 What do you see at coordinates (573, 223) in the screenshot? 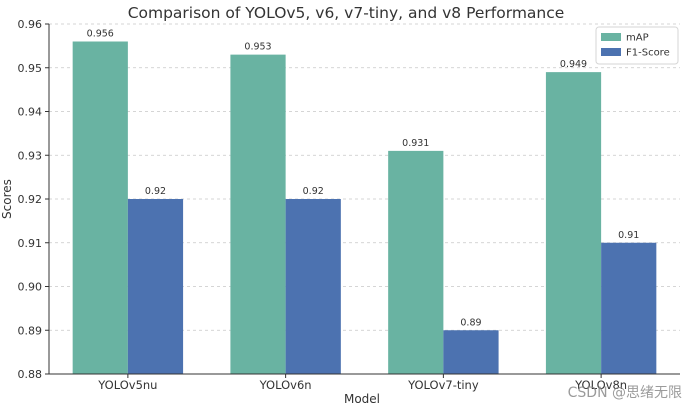
I see `bar-map-yolov8n` at bounding box center [573, 223].